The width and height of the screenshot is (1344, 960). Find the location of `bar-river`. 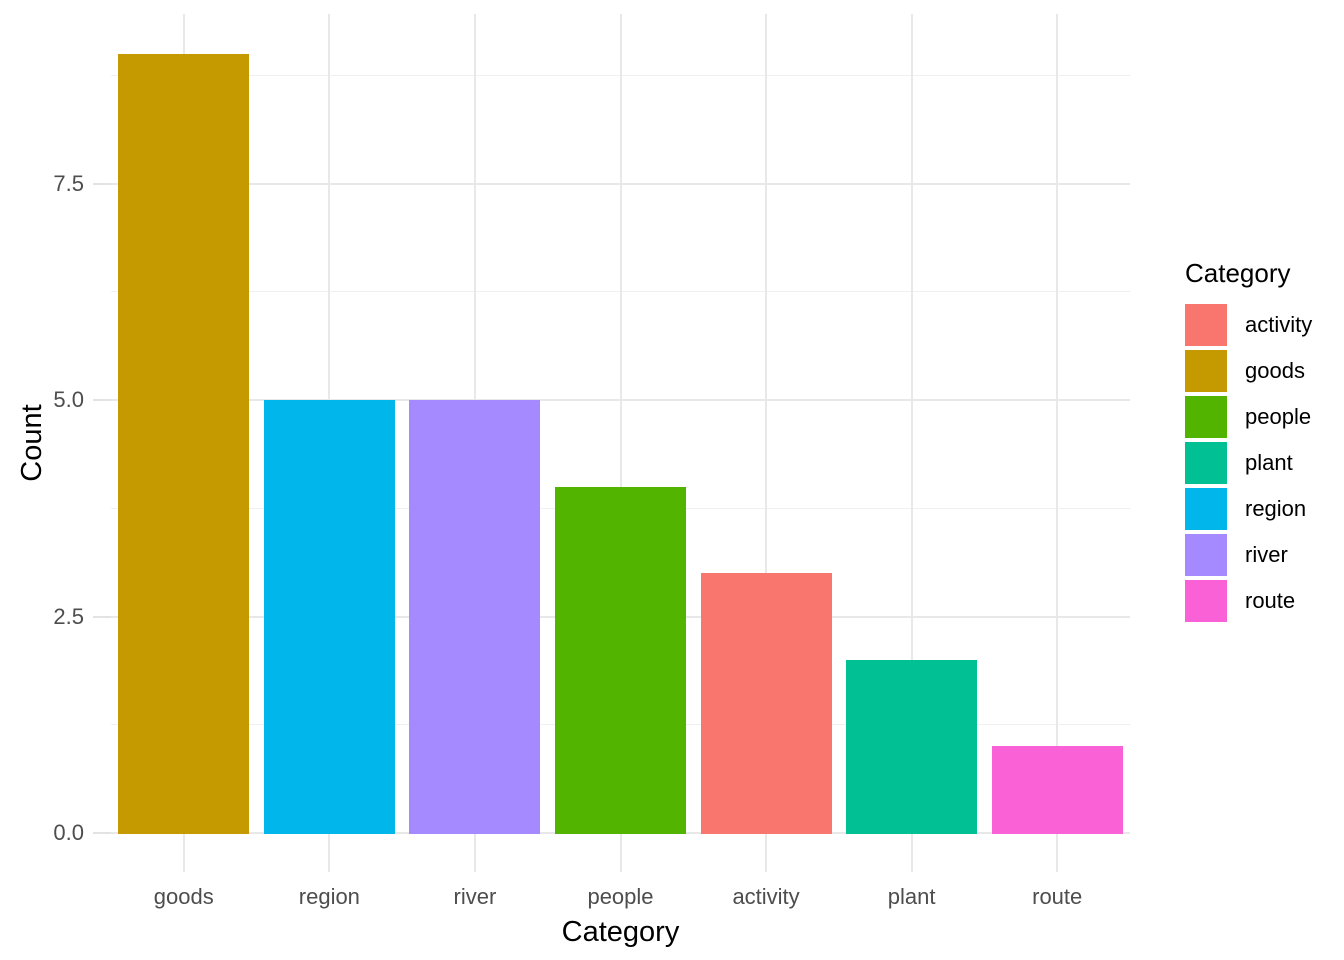

bar-river is located at coordinates (475, 617).